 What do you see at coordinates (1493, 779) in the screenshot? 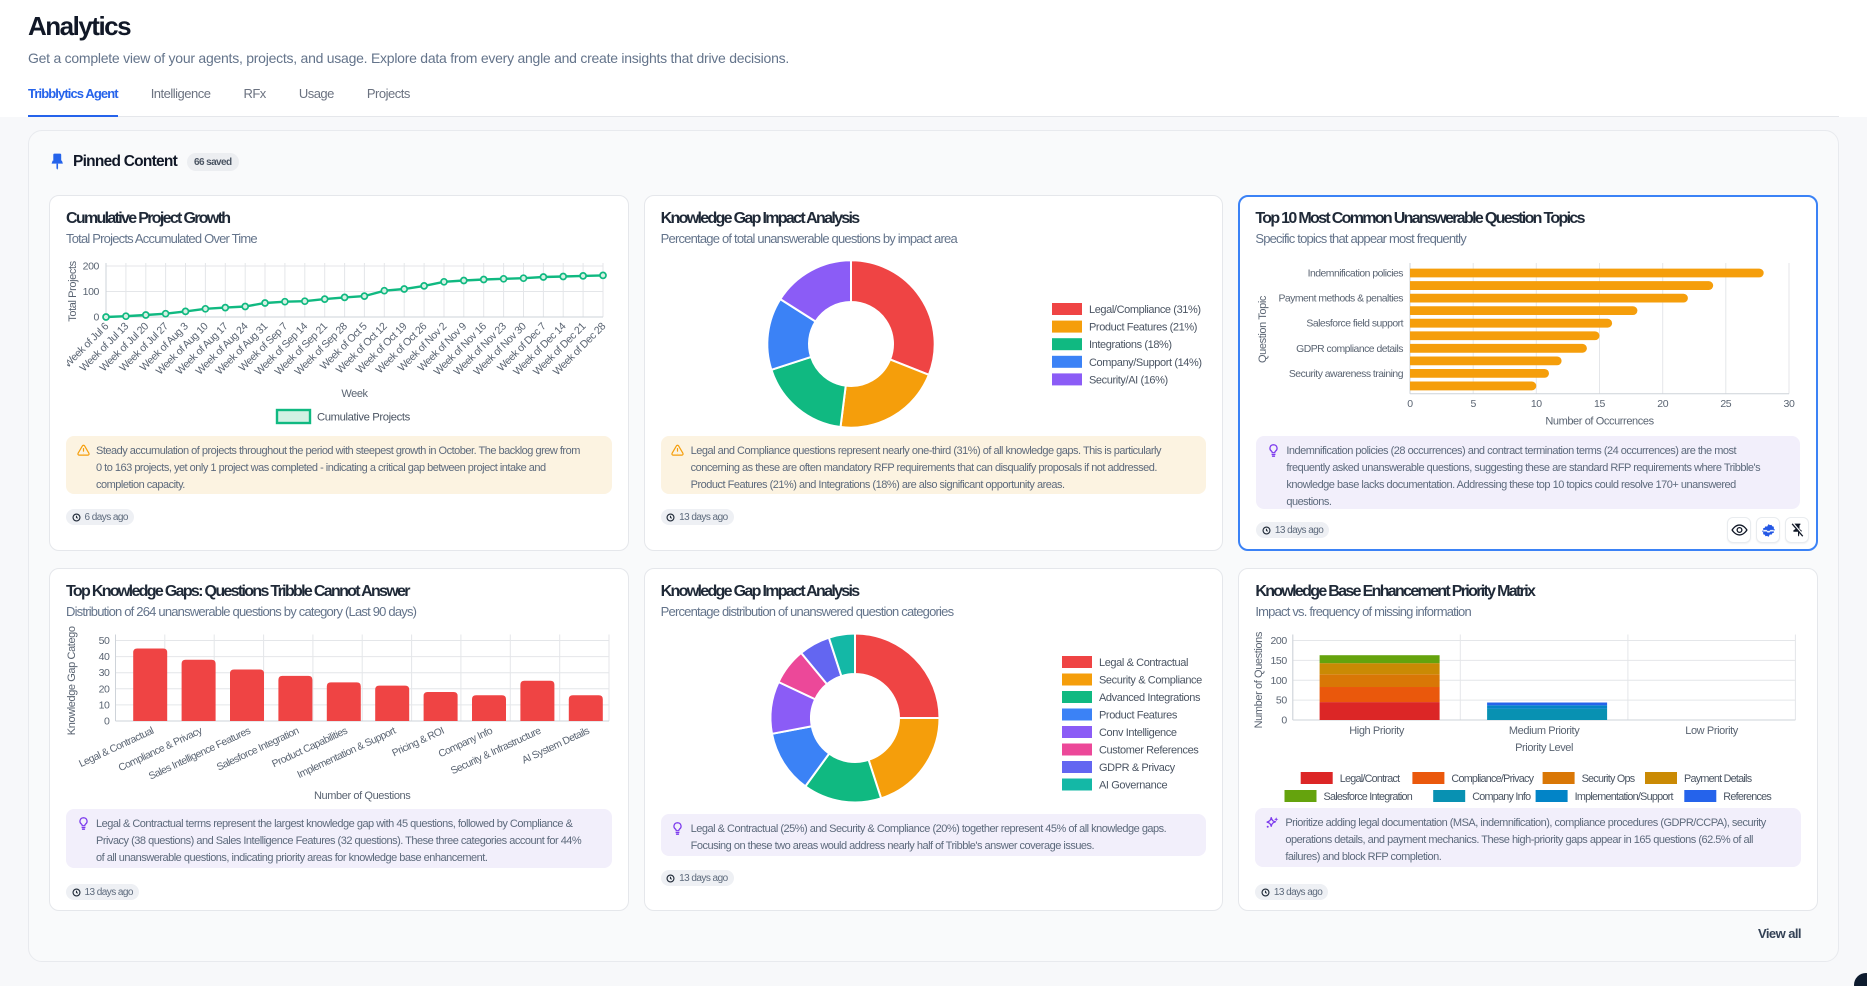
I see `svg-text: Compliance/Privacy` at bounding box center [1493, 779].